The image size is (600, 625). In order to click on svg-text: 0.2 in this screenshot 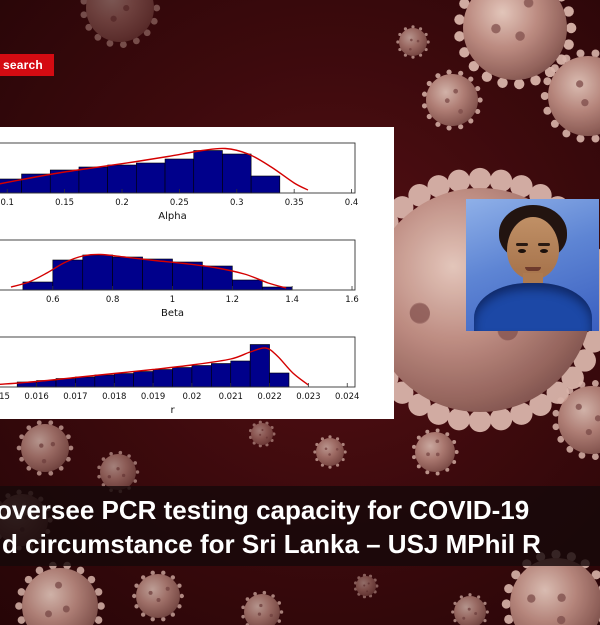, I will do `click(122, 203)`.